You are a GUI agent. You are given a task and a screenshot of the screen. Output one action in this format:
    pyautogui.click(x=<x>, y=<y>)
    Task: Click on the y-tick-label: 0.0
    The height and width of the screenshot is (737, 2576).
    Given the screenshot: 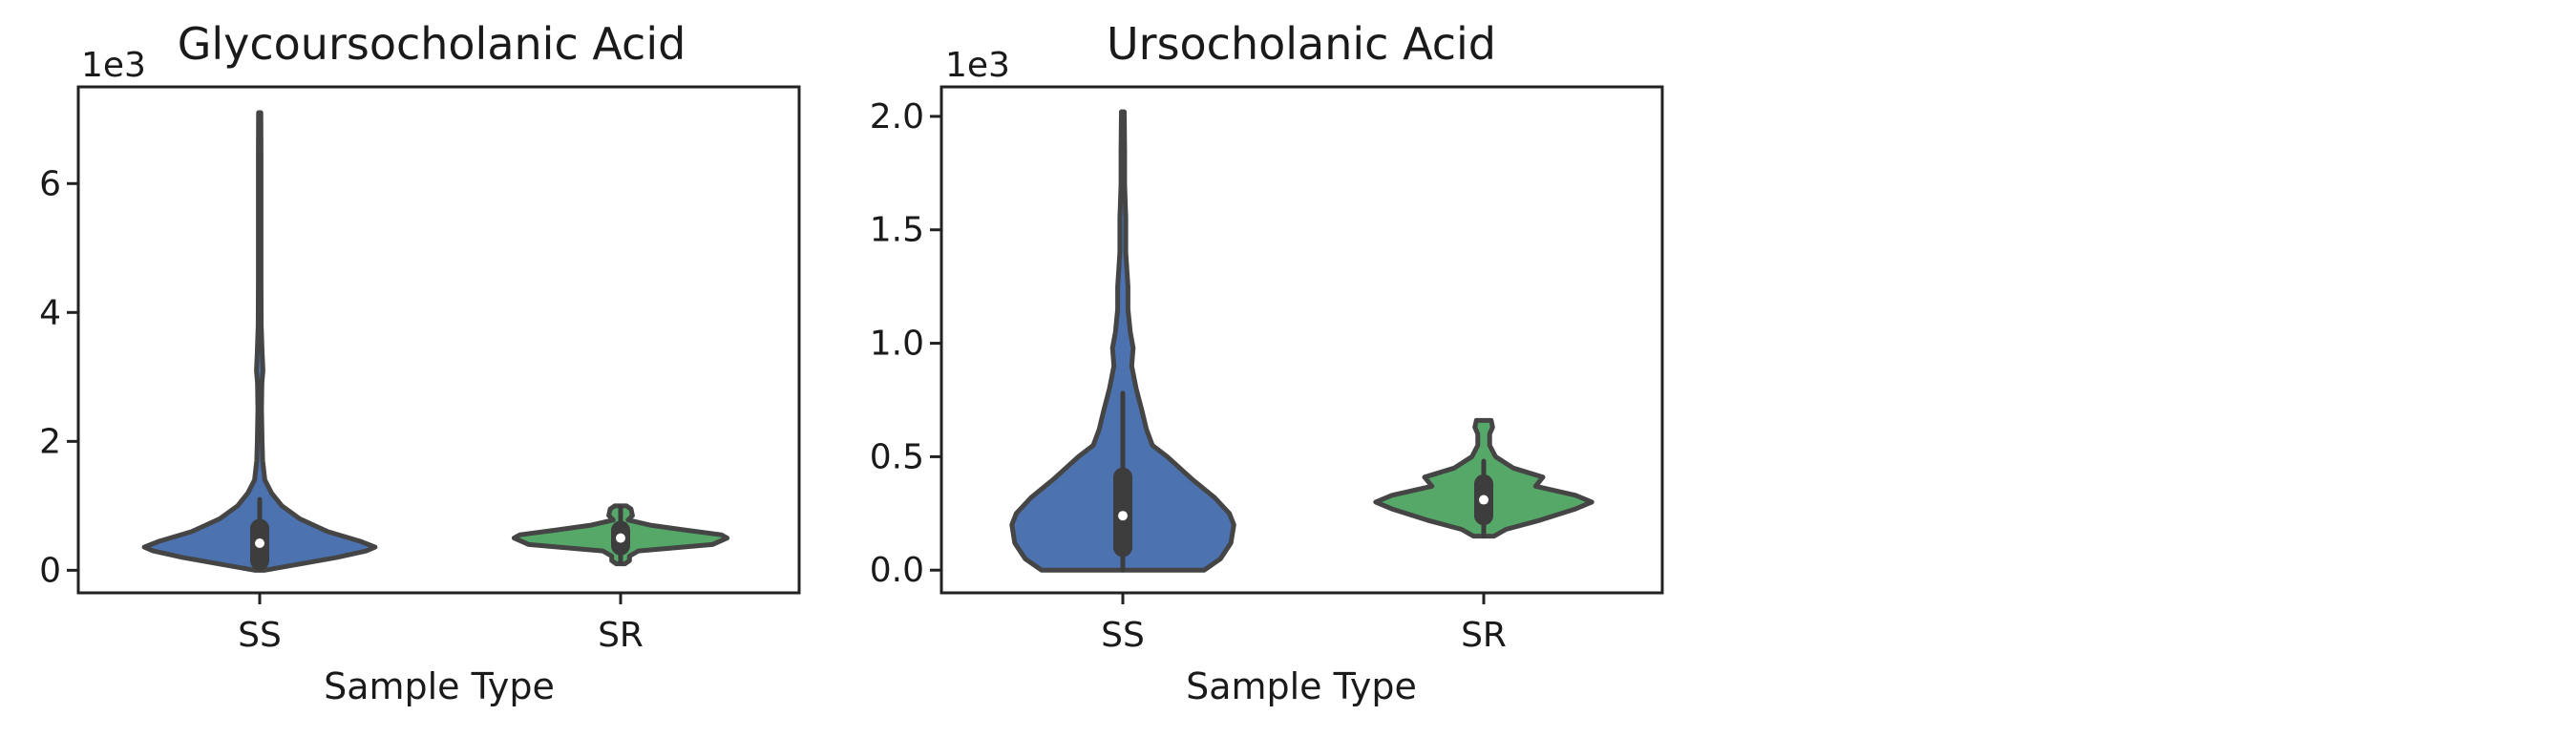 What is the action you would take?
    pyautogui.click(x=897, y=570)
    